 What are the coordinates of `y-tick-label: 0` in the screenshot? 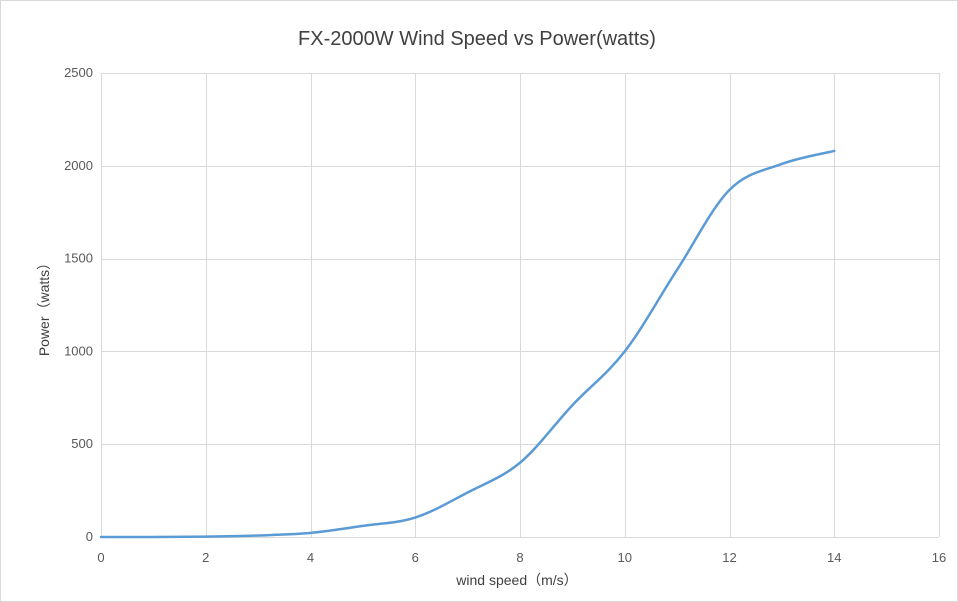 It's located at (89, 536).